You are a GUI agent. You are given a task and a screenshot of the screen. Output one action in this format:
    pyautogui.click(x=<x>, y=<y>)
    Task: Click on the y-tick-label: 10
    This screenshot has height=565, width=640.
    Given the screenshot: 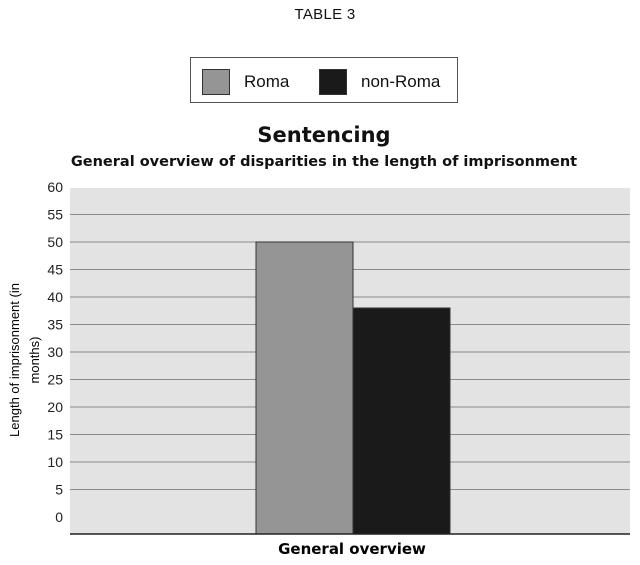 What is the action you would take?
    pyautogui.click(x=55, y=462)
    